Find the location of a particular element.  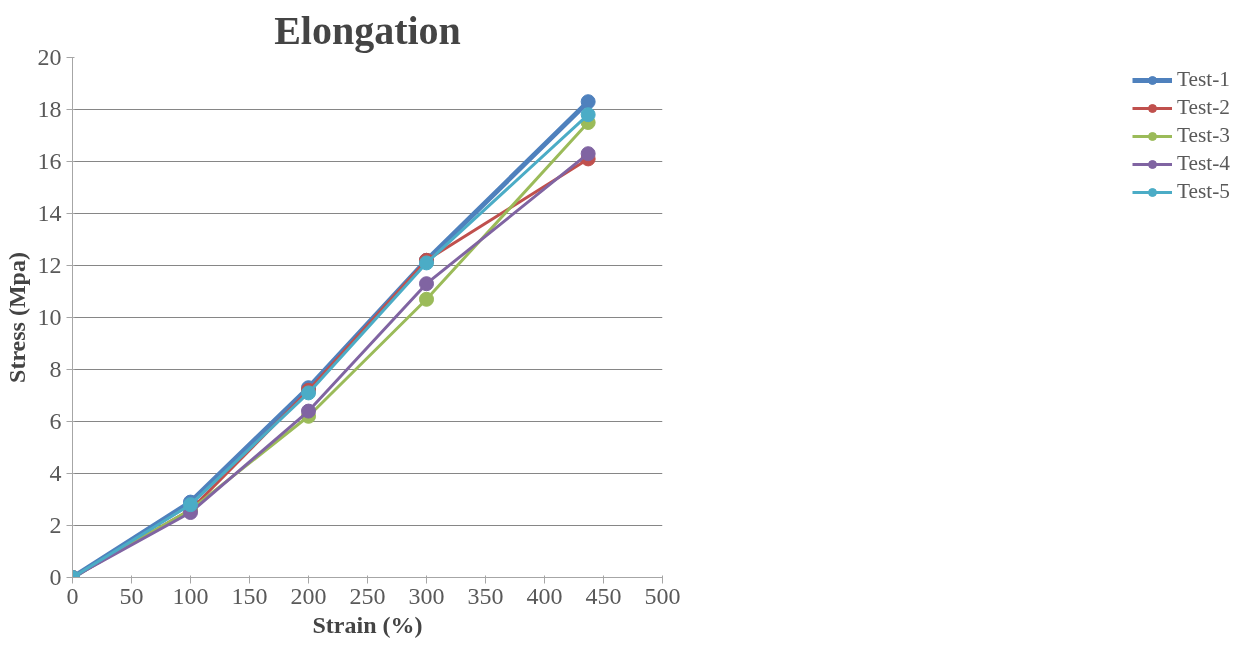

x-tick-label: 100 is located at coordinates (190, 595).